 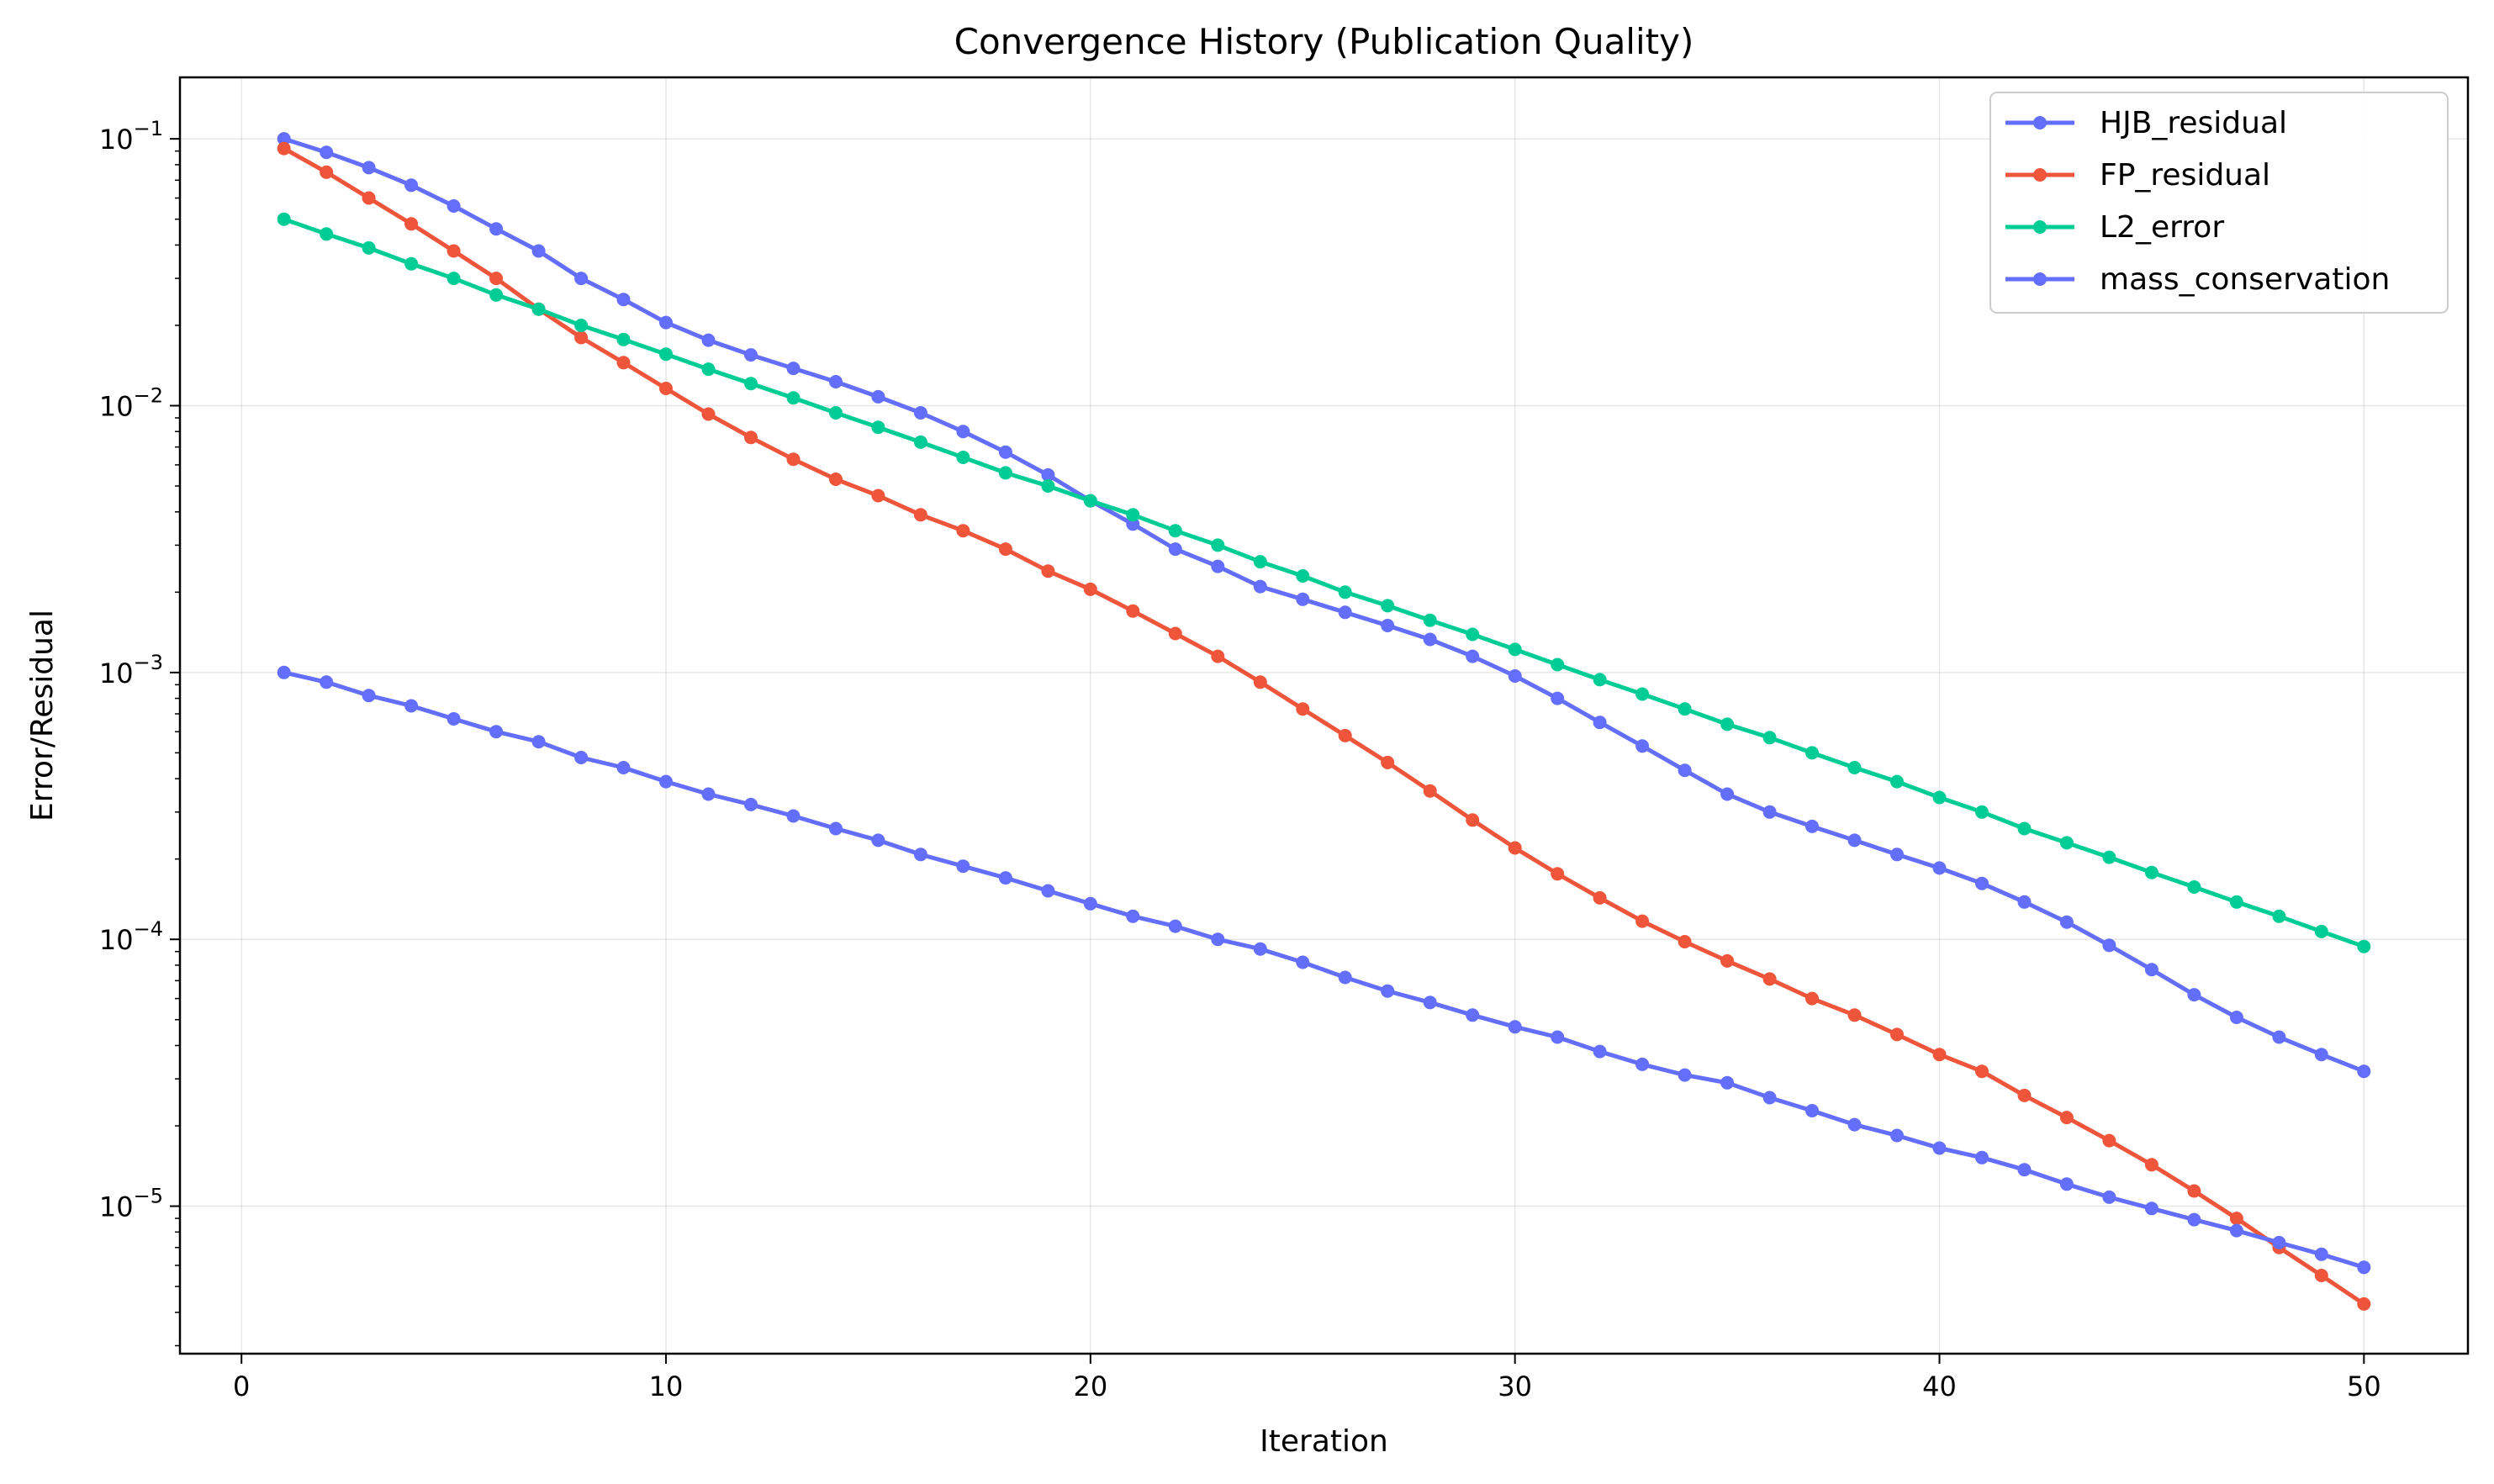 What do you see at coordinates (1515, 1386) in the screenshot?
I see `x-tick-label: 30` at bounding box center [1515, 1386].